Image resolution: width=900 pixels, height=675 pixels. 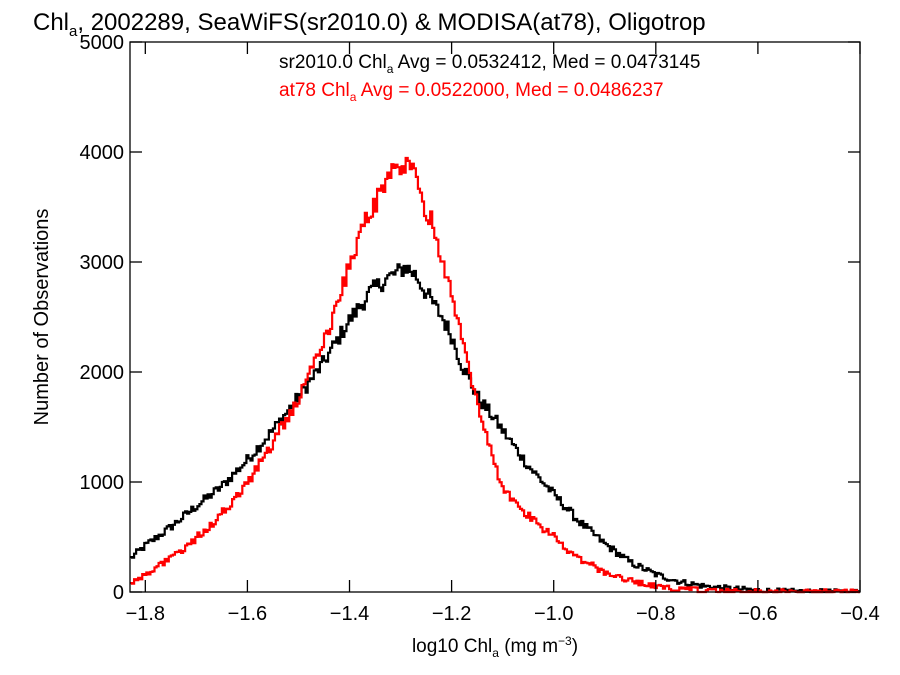 What do you see at coordinates (73, 31) in the screenshot?
I see `chart-title-subscript: a` at bounding box center [73, 31].